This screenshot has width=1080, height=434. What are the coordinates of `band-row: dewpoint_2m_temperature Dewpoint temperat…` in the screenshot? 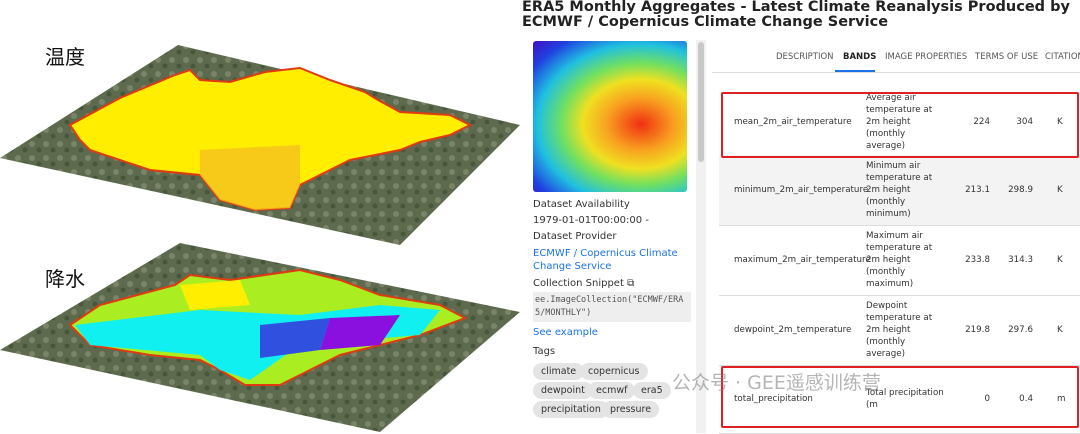 It's located at (899, 330).